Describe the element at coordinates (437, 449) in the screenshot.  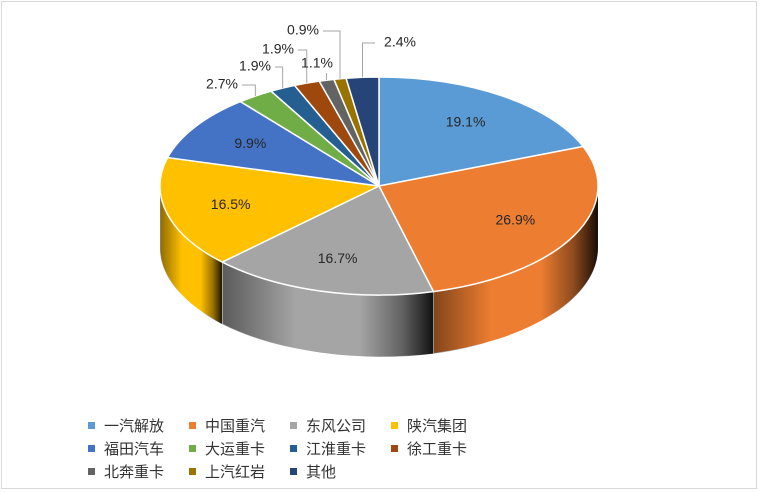
I see `legend-label: 徐工重卡` at that location.